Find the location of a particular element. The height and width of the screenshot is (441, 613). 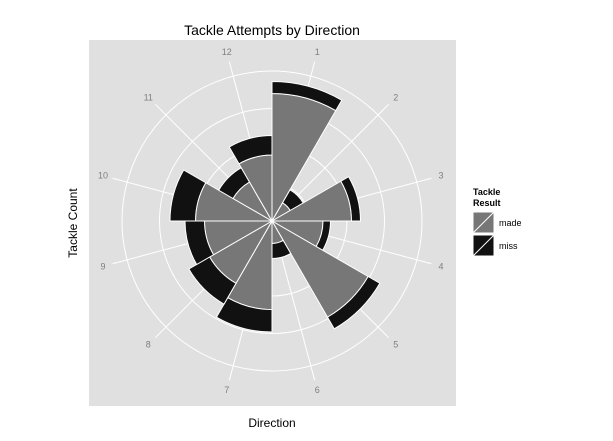

tick-label-3: 3 is located at coordinates (441, 176).